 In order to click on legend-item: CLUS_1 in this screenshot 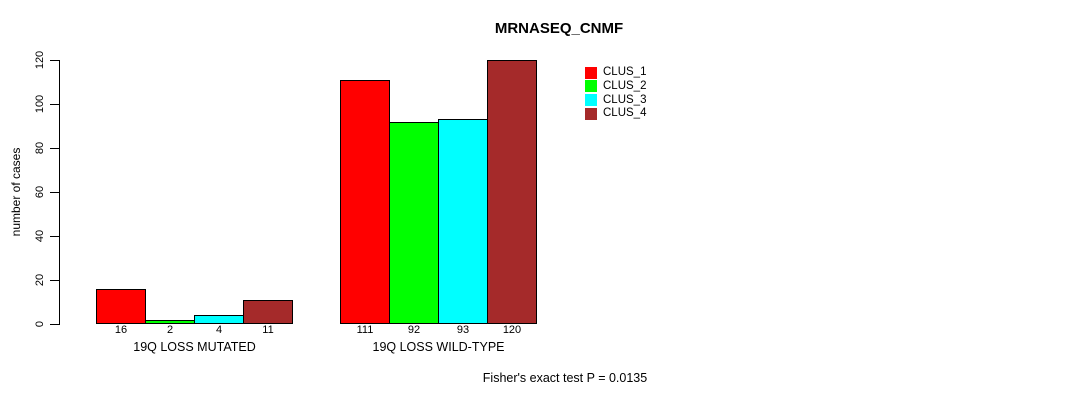, I will do `click(615, 72)`.